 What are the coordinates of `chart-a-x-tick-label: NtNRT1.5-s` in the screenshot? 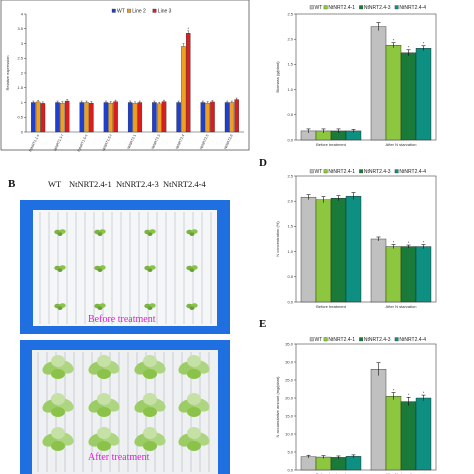 It's located at (83, 143).